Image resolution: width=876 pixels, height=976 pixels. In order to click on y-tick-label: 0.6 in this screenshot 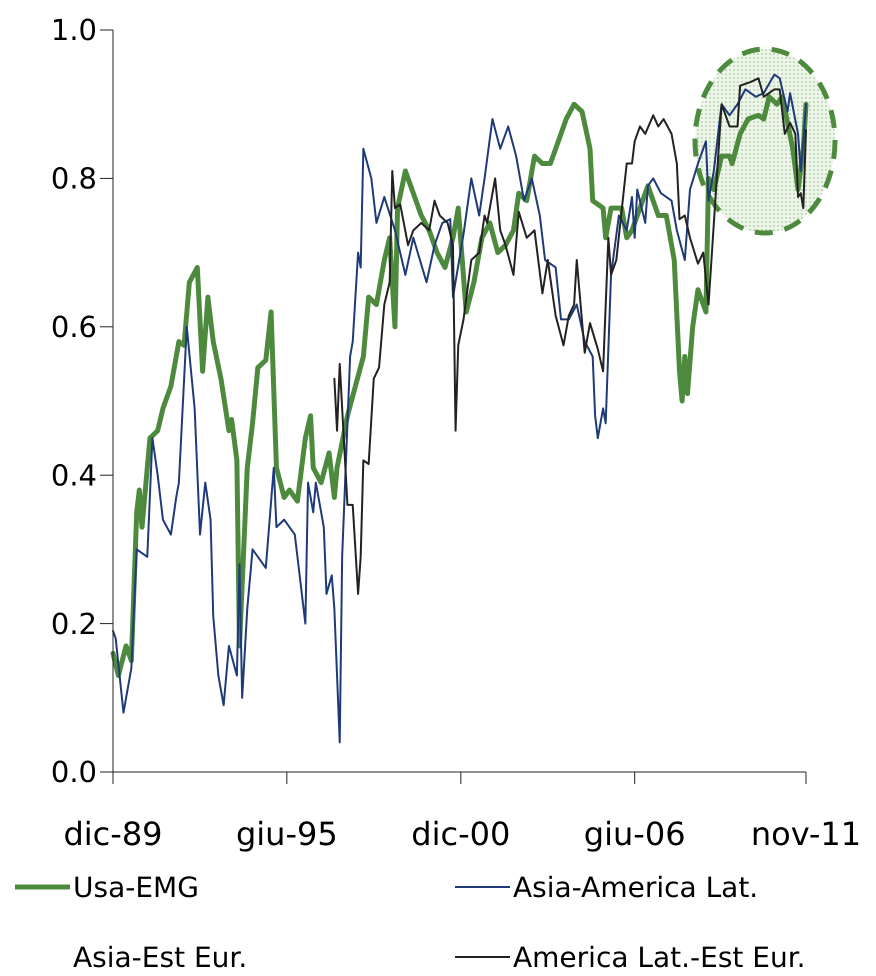, I will do `click(73, 327)`.